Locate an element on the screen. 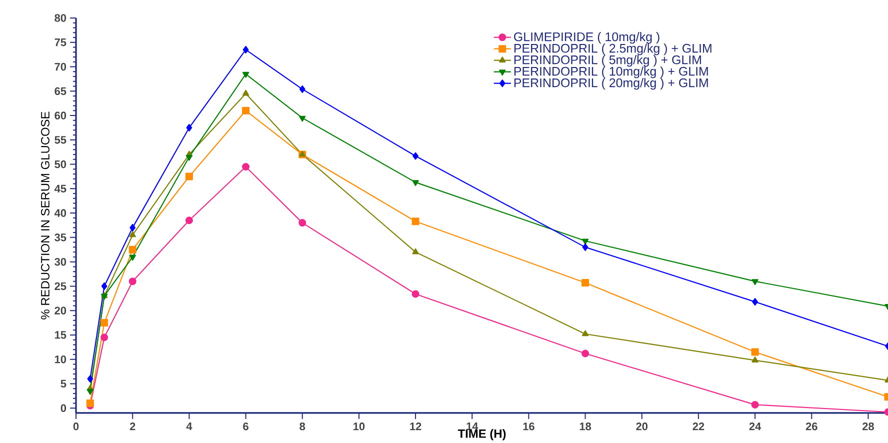 Image resolution: width=888 pixels, height=443 pixels. y-tick-label: 80 is located at coordinates (60, 18).